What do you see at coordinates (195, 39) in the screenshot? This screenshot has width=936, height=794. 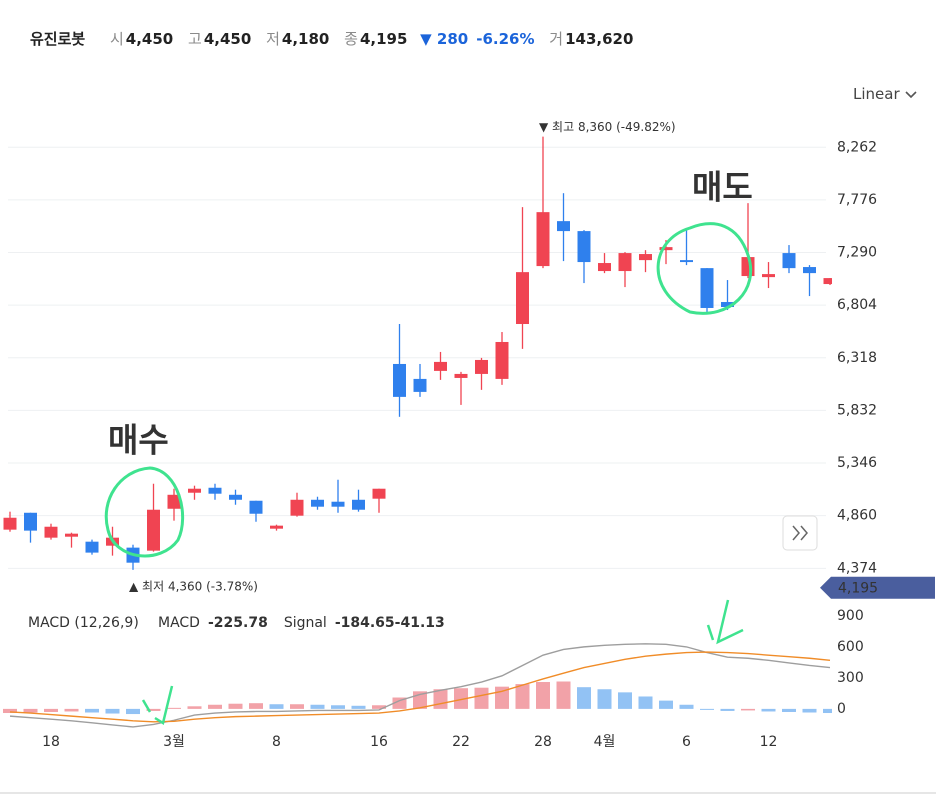 I see `label: 고` at bounding box center [195, 39].